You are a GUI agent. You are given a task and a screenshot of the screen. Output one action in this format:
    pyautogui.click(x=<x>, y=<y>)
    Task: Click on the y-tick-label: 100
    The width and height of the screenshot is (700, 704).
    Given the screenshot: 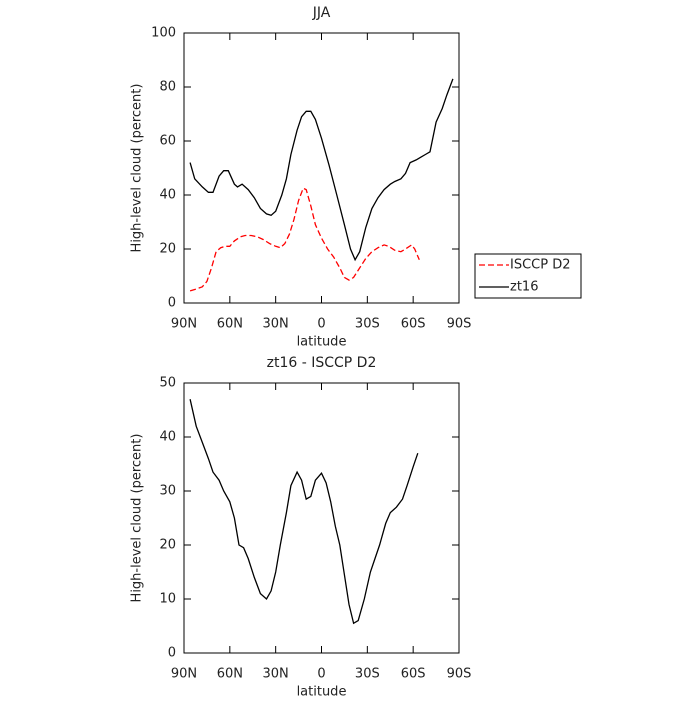 What is the action you would take?
    pyautogui.click(x=163, y=33)
    